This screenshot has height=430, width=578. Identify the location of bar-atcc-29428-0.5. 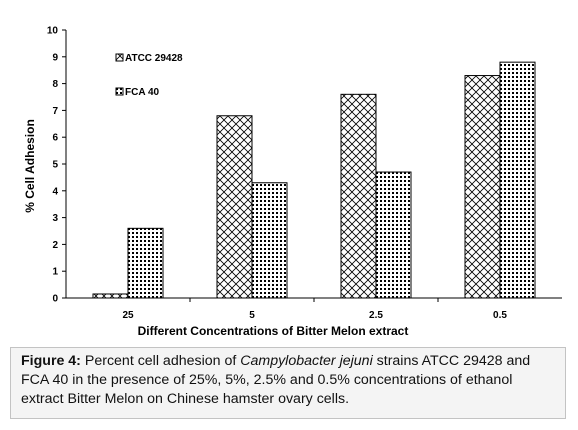
(482, 187).